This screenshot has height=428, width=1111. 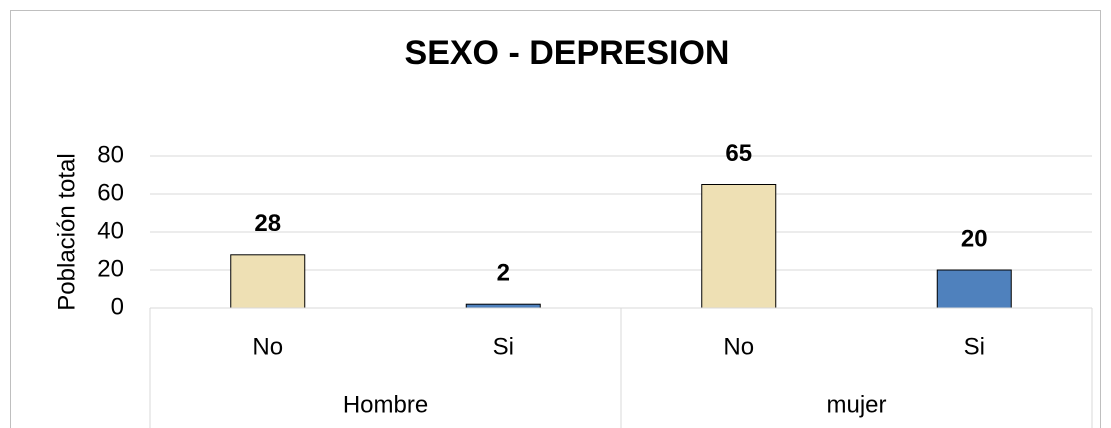 What do you see at coordinates (110, 268) in the screenshot?
I see `y-tick-label: 20` at bounding box center [110, 268].